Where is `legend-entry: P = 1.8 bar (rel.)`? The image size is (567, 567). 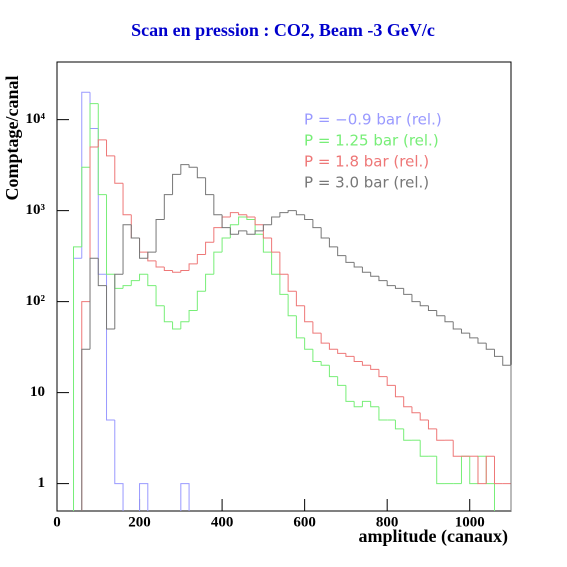
legend-entry: P = 1.8 bar (rel.) is located at coordinates (366, 162).